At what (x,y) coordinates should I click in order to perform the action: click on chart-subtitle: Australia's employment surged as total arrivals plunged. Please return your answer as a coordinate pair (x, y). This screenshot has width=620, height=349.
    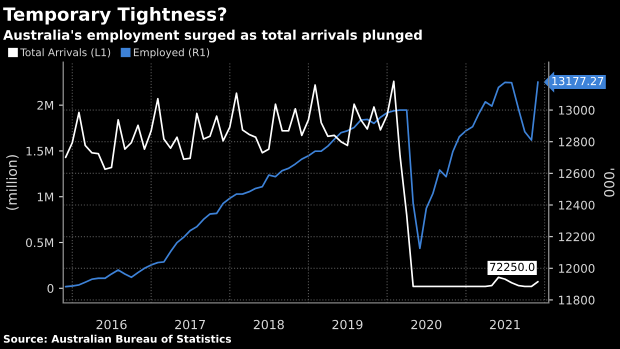
    Looking at the image, I should click on (212, 36).